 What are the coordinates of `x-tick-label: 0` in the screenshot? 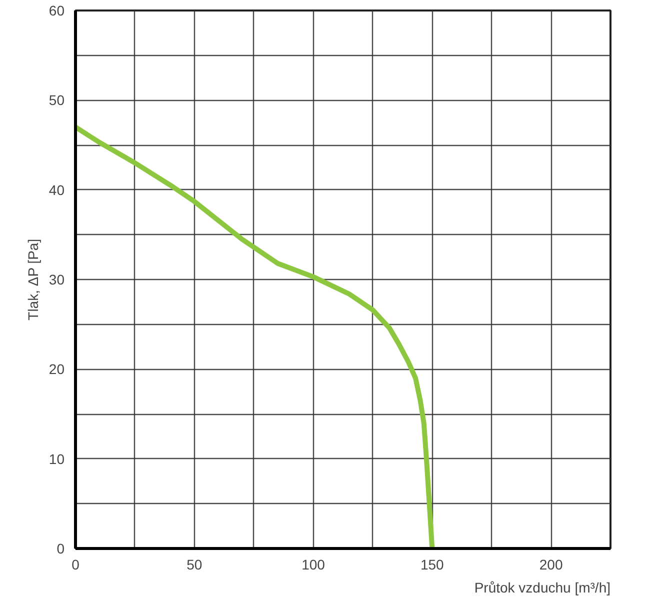 It's located at (76, 564).